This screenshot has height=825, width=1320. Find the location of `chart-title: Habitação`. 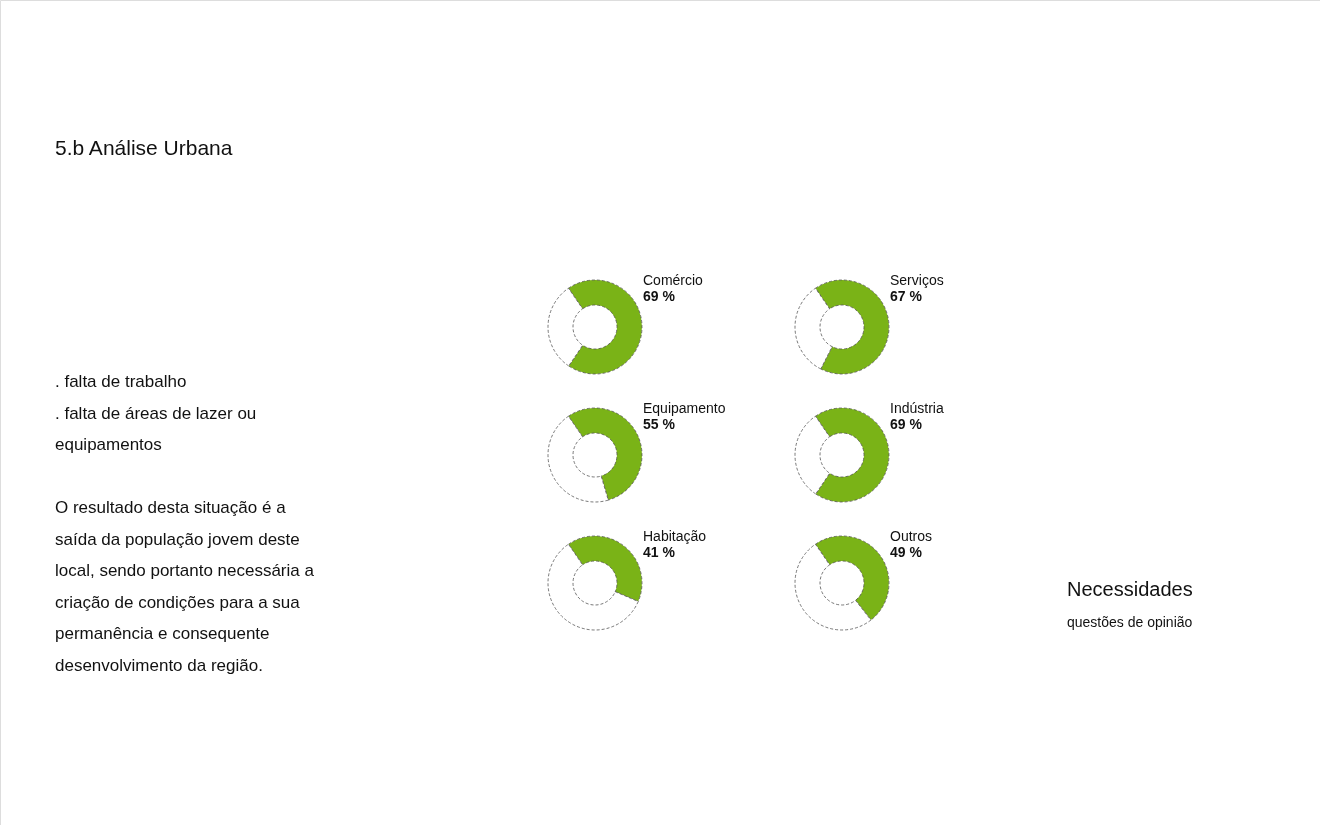

chart-title: Habitação is located at coordinates (675, 536).